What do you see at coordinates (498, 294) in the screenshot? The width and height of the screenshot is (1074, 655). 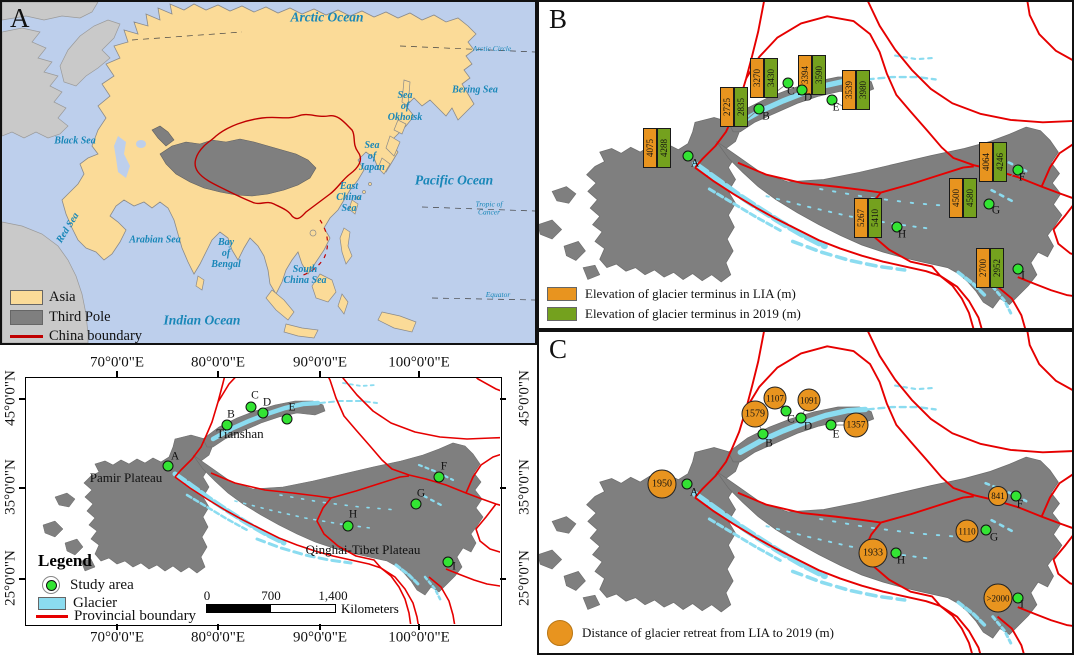 I see `label-equator: Equator` at bounding box center [498, 294].